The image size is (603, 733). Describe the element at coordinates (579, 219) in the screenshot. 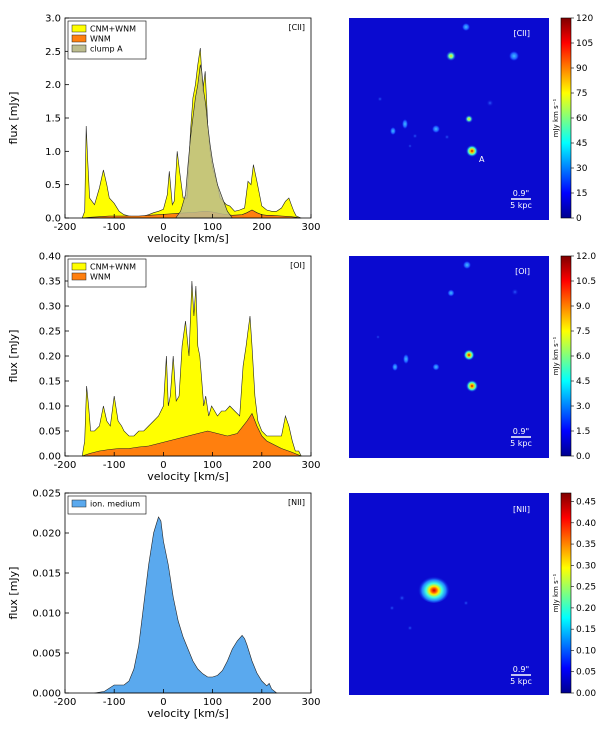

I see `colorbar-tick-label: 0` at that location.